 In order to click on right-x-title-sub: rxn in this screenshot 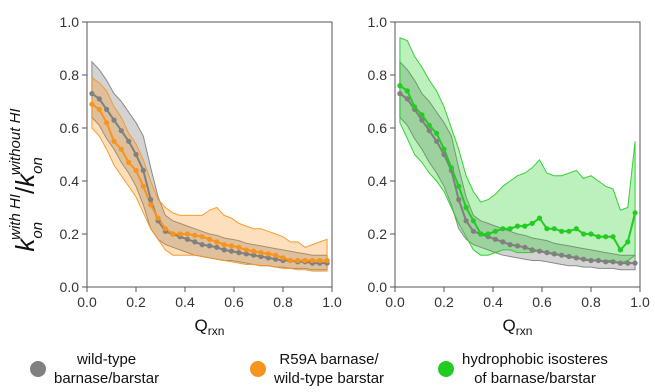, I will do `click(524, 331)`.